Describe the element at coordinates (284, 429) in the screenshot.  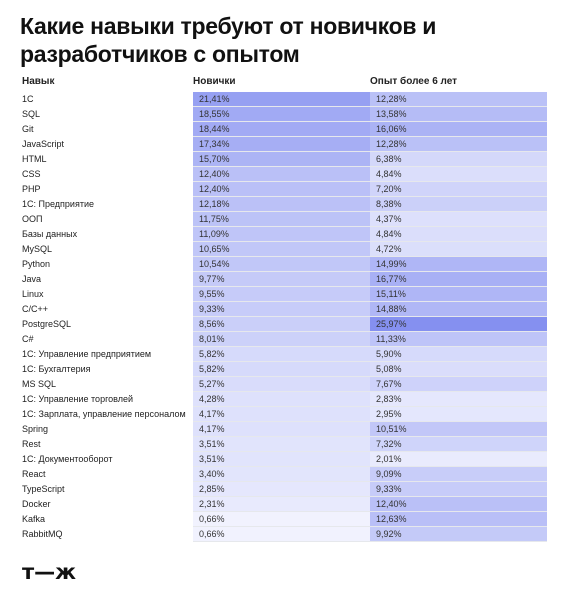
I see `table-row: Spring 4,17% 10,51%` at that location.